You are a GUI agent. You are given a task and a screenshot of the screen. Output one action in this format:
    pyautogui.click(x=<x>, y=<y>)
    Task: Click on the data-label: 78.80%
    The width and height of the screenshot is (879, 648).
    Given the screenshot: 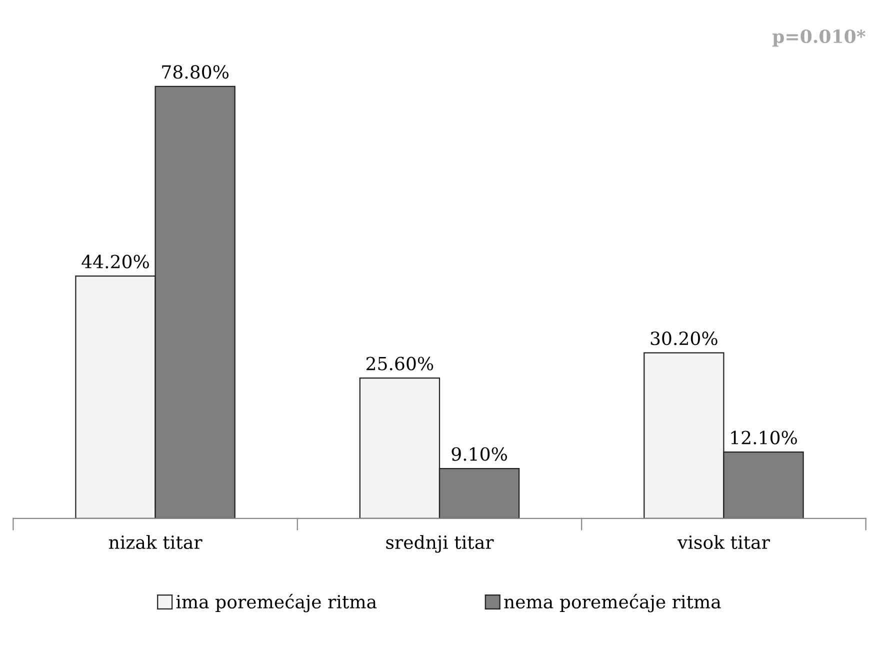 What is the action you would take?
    pyautogui.click(x=195, y=72)
    